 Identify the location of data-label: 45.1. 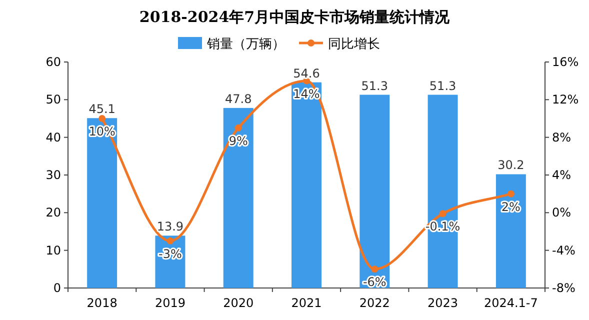
(102, 109).